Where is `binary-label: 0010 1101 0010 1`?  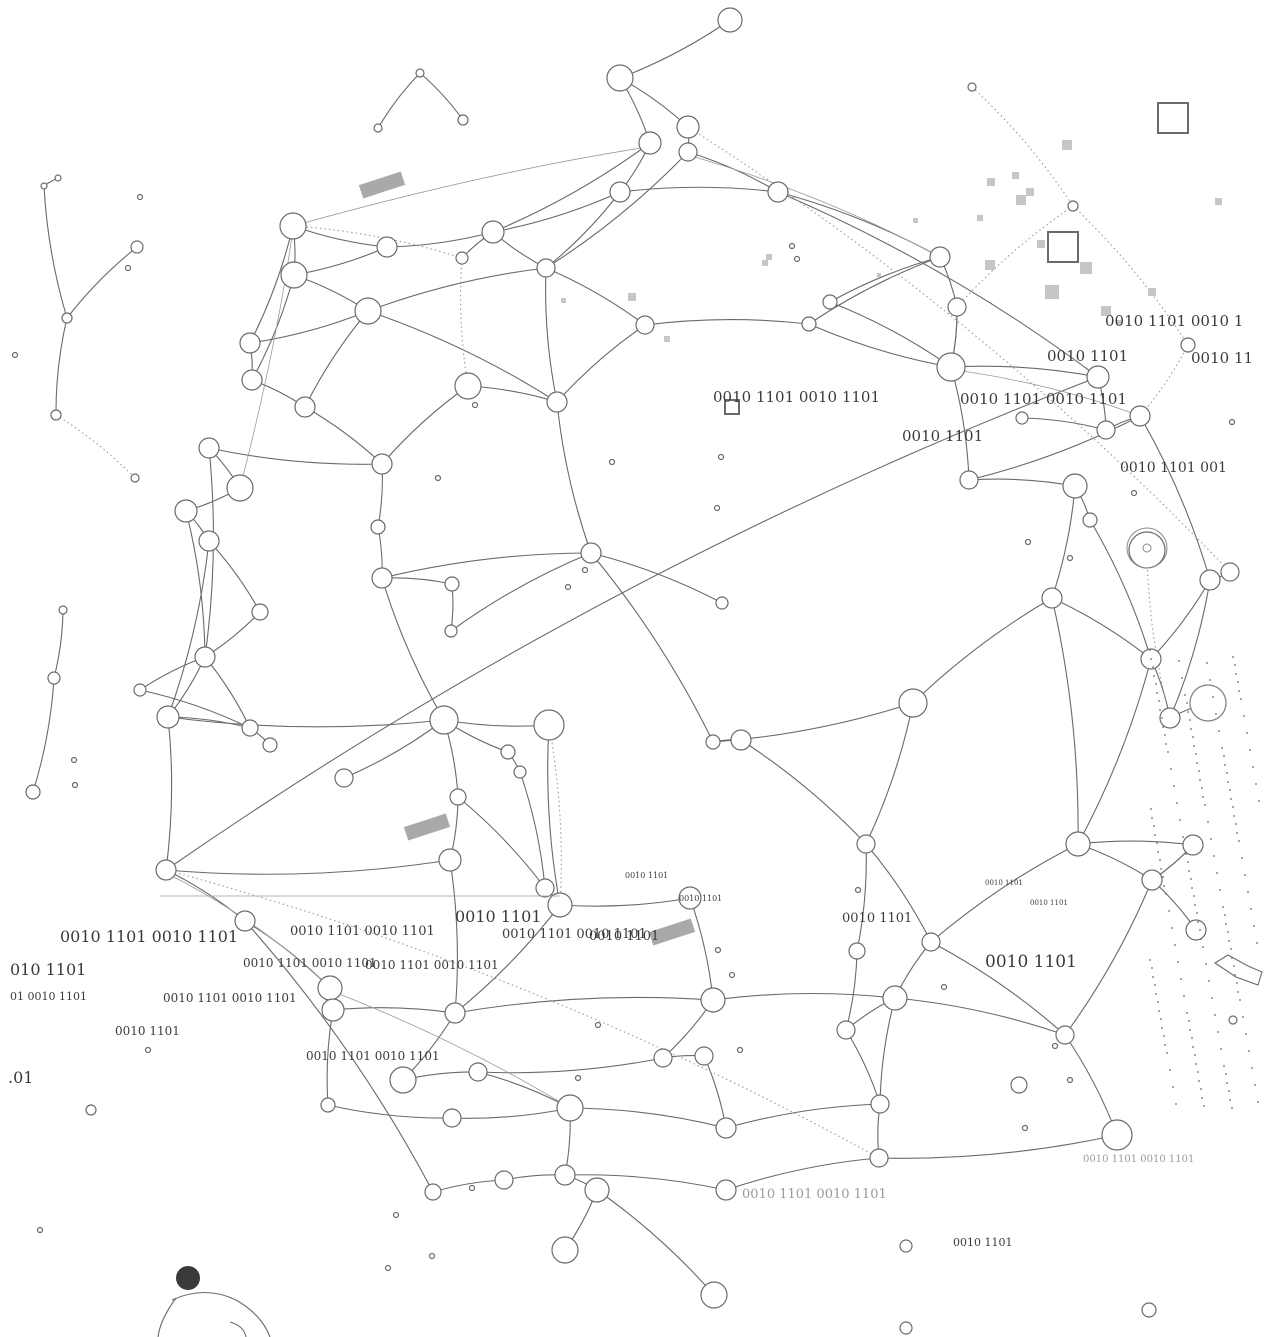 binary-label: 0010 1101 0010 1 is located at coordinates (1174, 321).